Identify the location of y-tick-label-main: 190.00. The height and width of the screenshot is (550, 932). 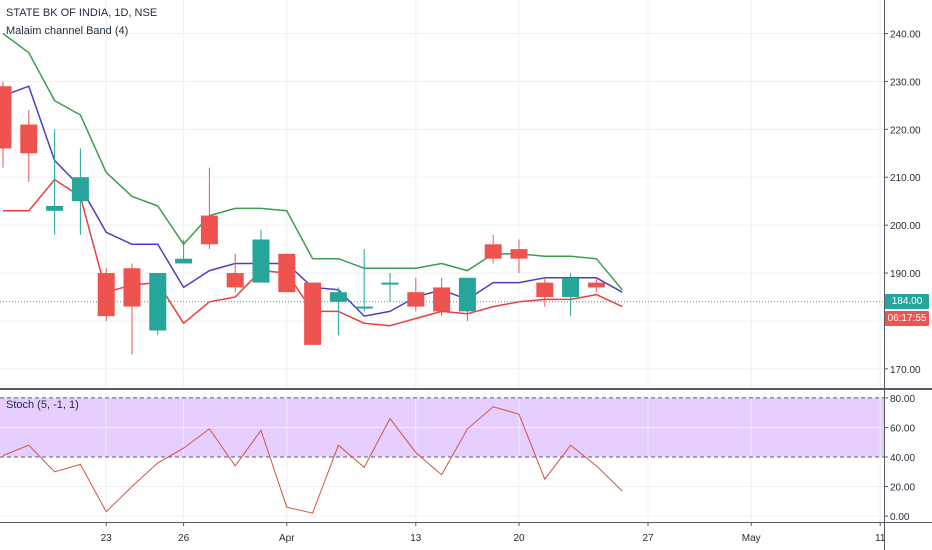
(905, 274).